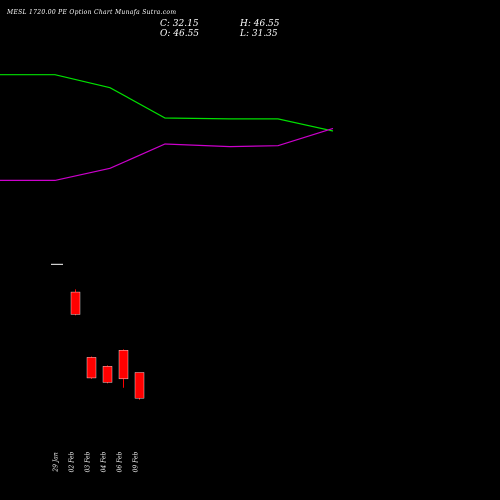 The width and height of the screenshot is (500, 500). Describe the element at coordinates (136, 461) in the screenshot. I see `x-tick-label: 09 Feb` at that location.